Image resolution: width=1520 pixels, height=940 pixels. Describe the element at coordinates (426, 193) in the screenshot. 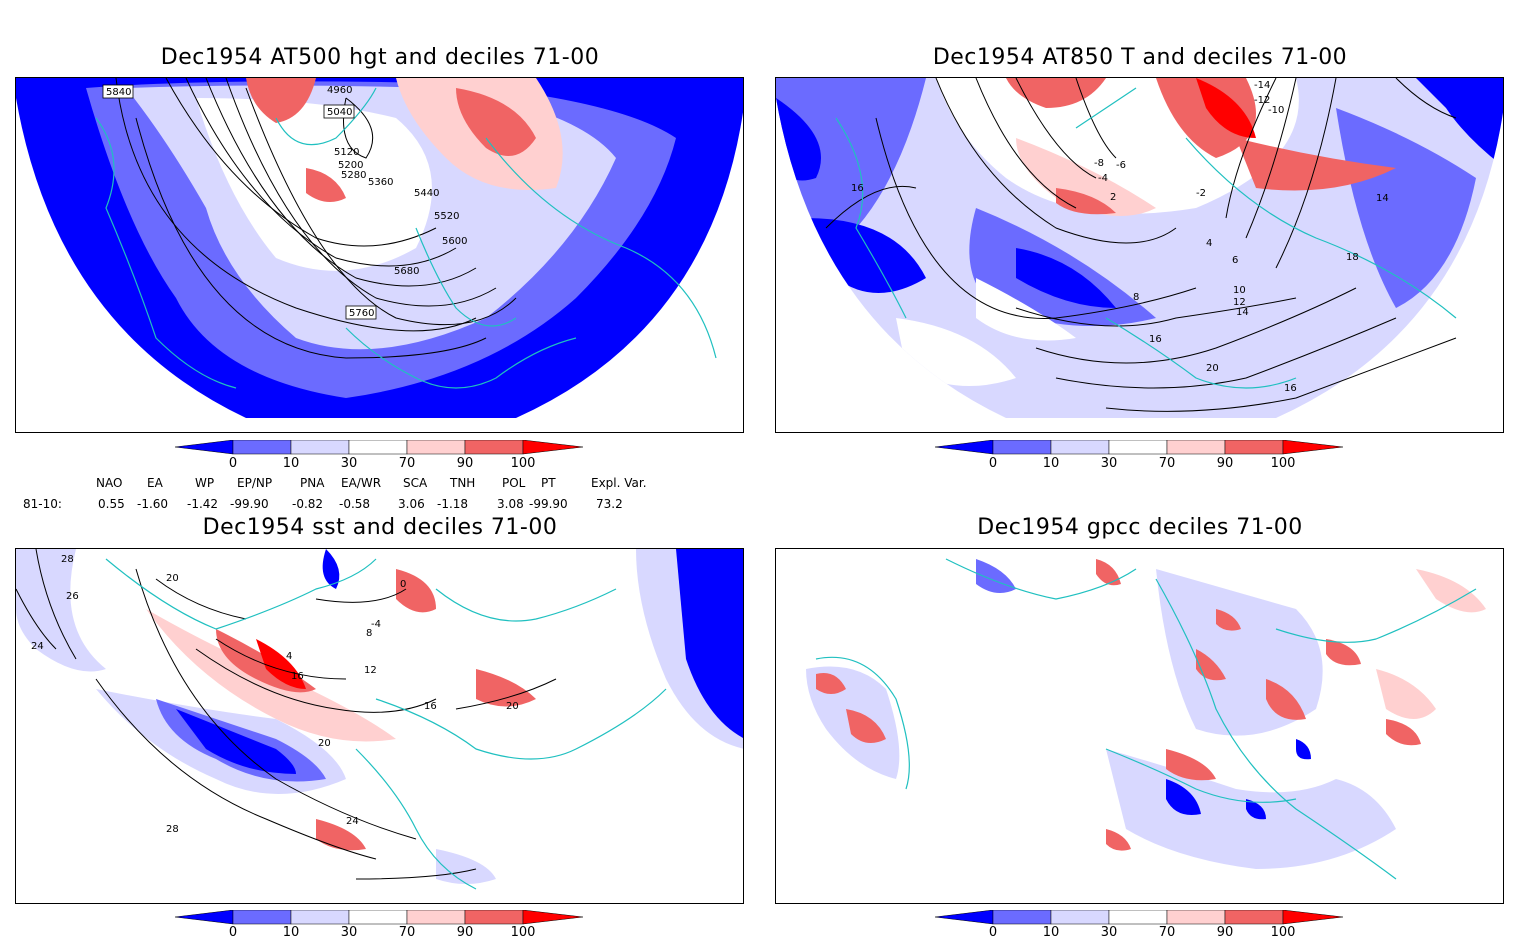

I see `contour-label: 5440` at that location.